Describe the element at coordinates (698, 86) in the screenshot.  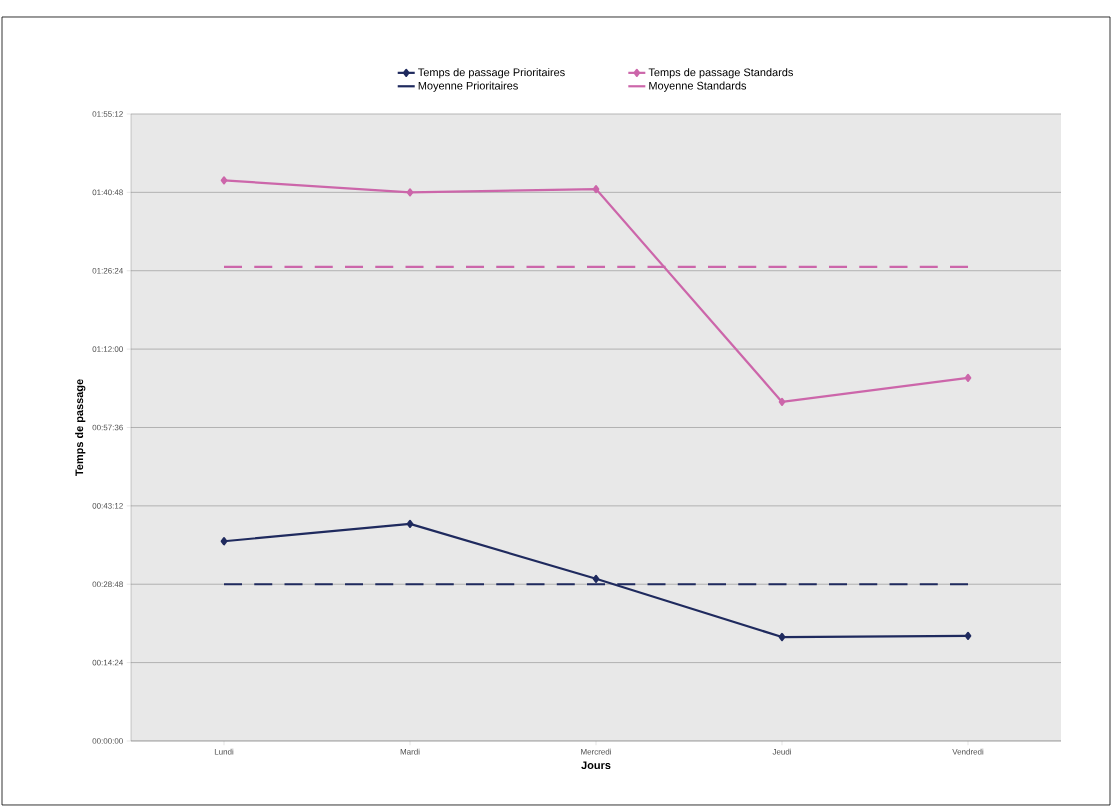
I see `legend-label: Moyenne Standards` at that location.